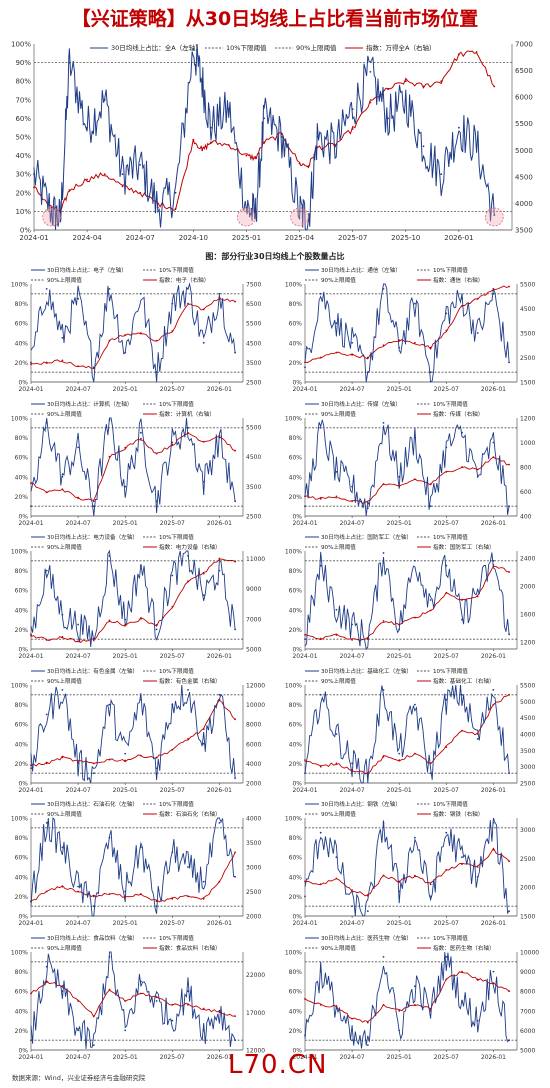 The image size is (550, 1088). What do you see at coordinates (366, 938) in the screenshot?
I see `legend-ratio: 30日均线上占比：医药生物（左轴）` at bounding box center [366, 938].